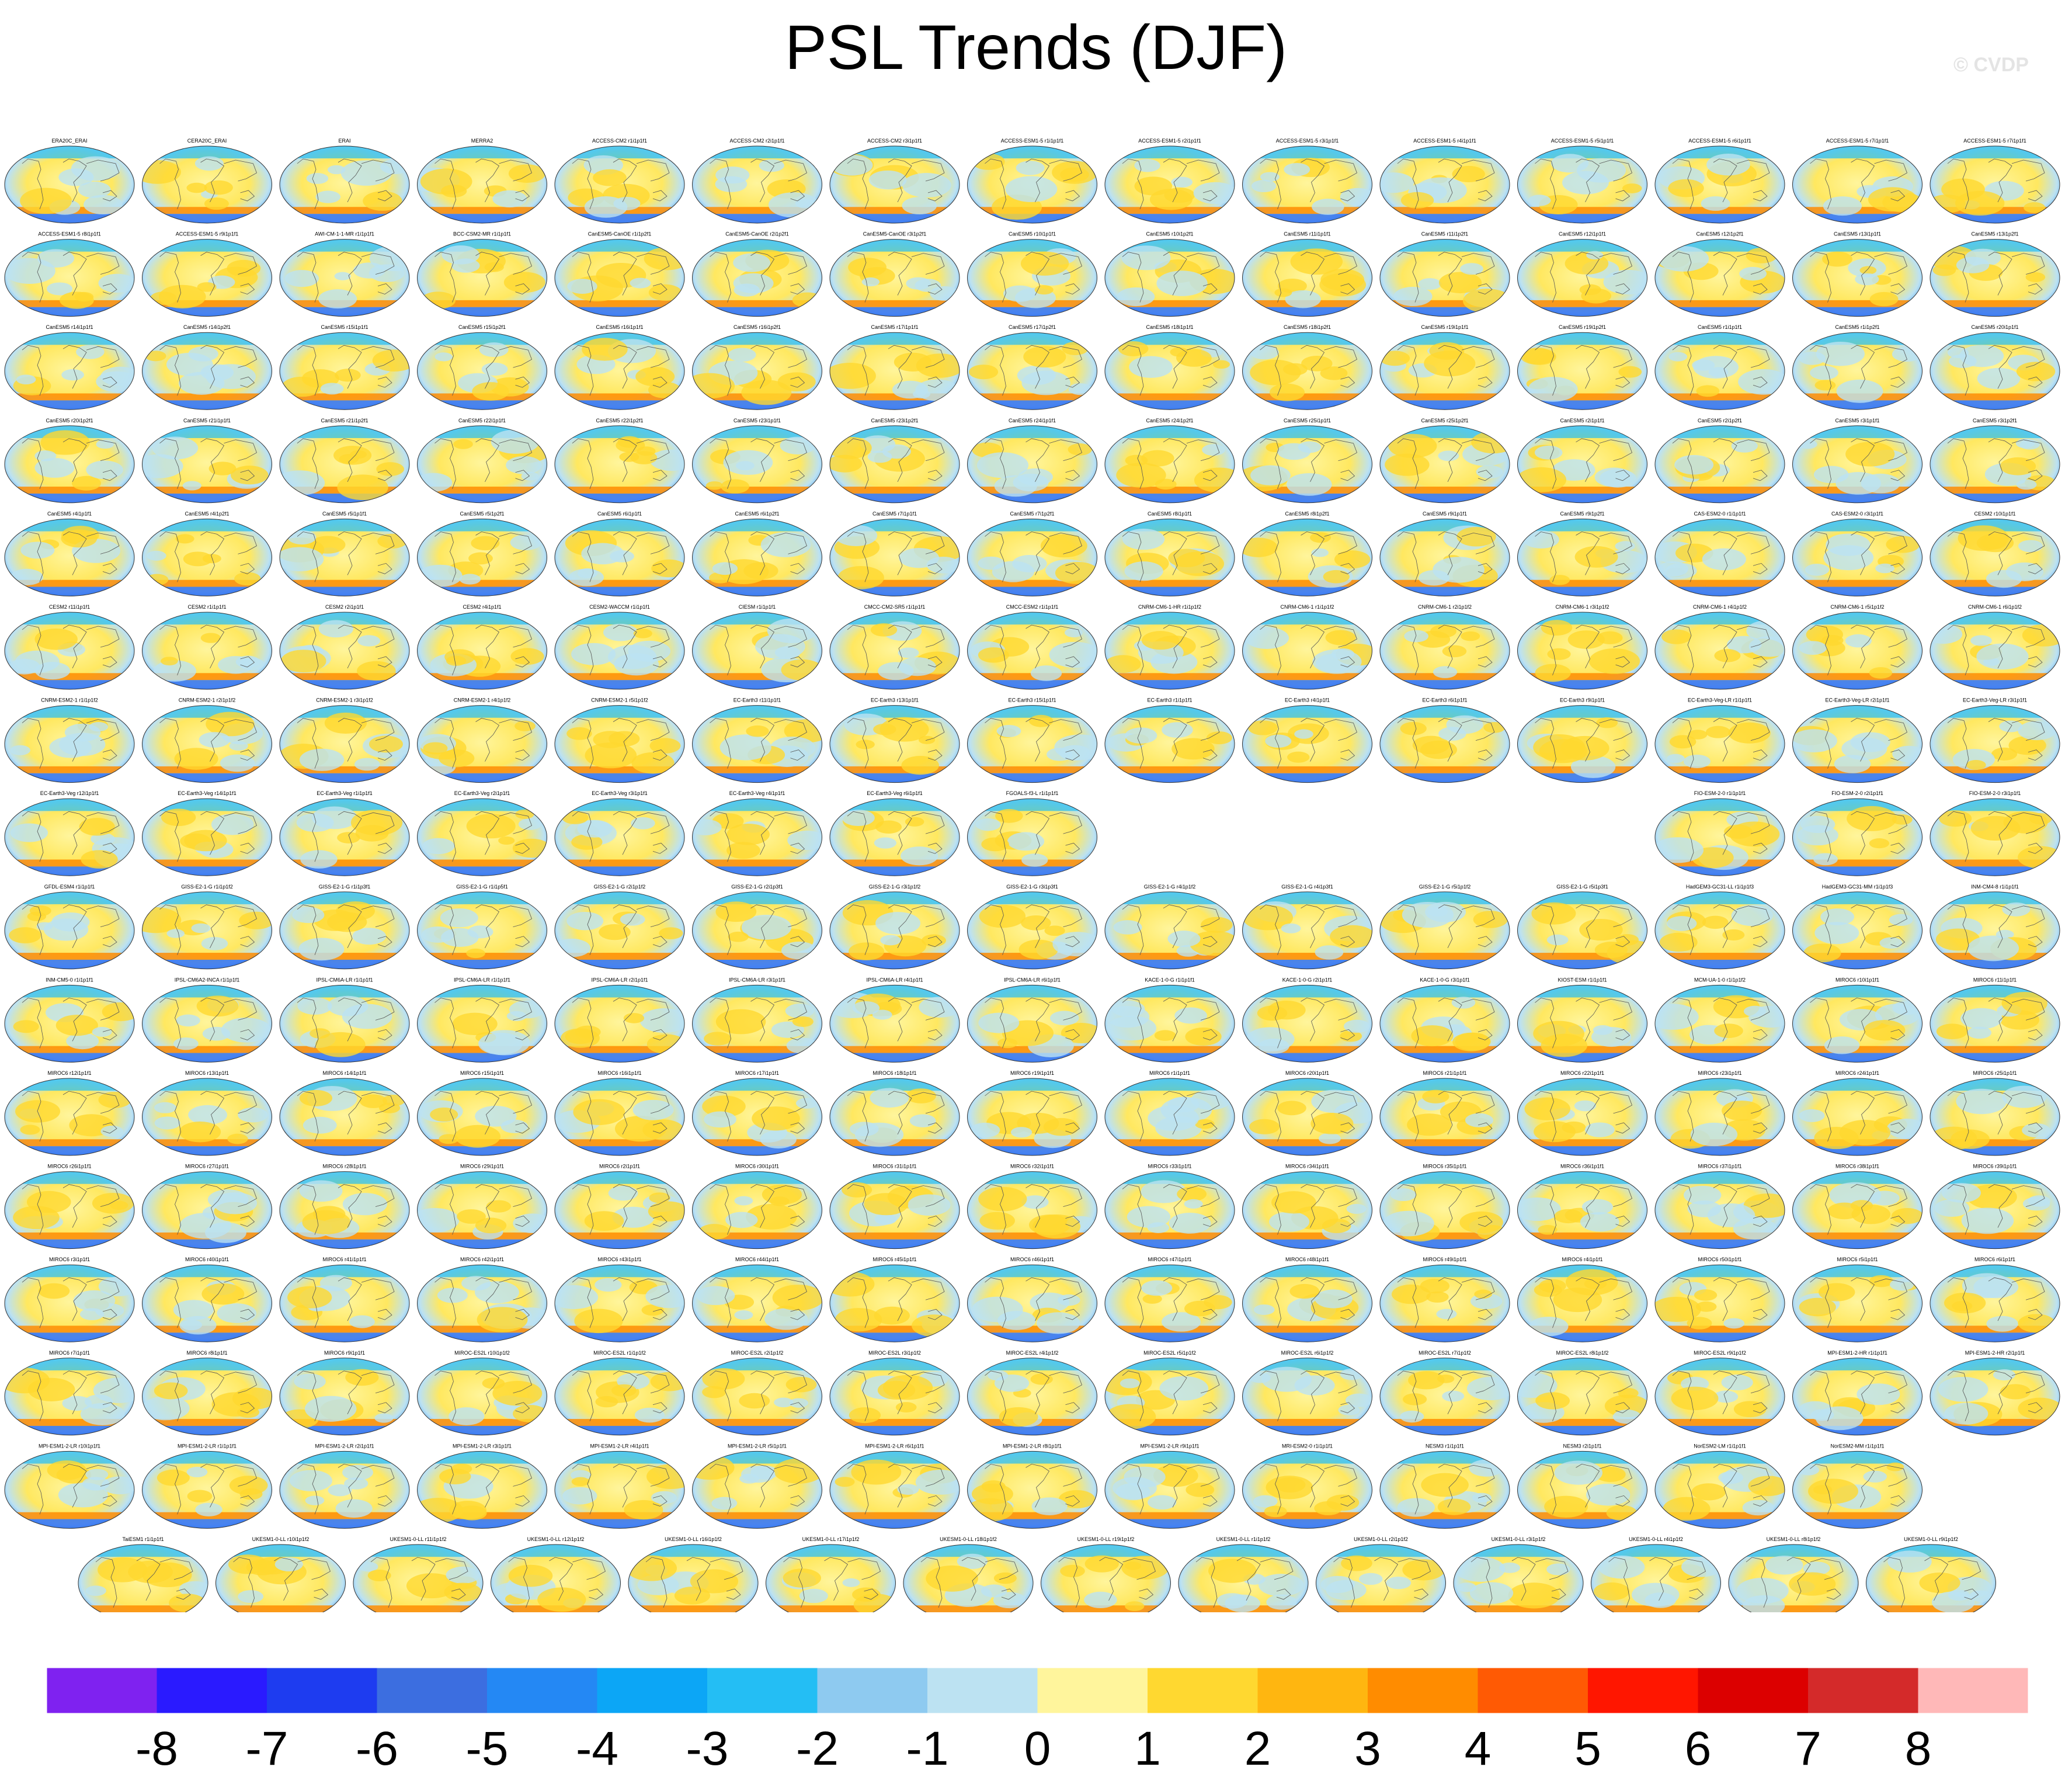 Image resolution: width=2072 pixels, height=1784 pixels. Describe the element at coordinates (207, 700) in the screenshot. I see `panel-title: CNRM-ESM2-1 r2i1p1f2` at that location.